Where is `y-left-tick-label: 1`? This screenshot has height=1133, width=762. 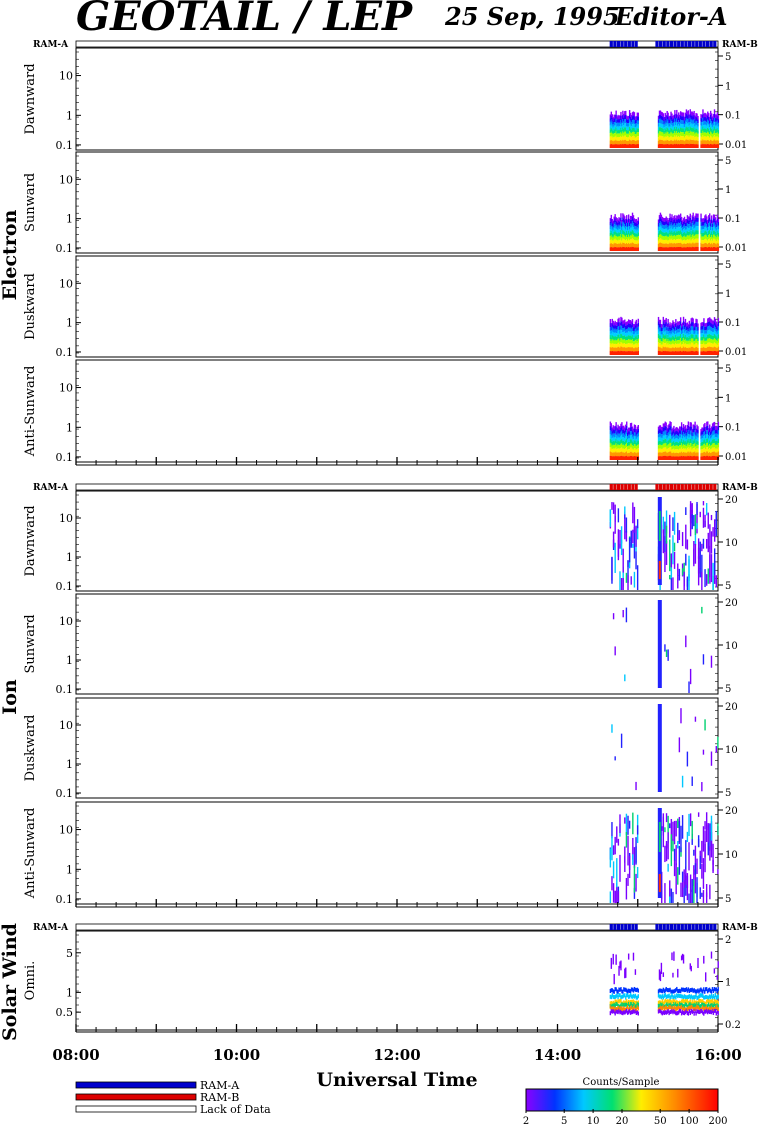
y-left-tick-label: 1 is located at coordinates (69, 869).